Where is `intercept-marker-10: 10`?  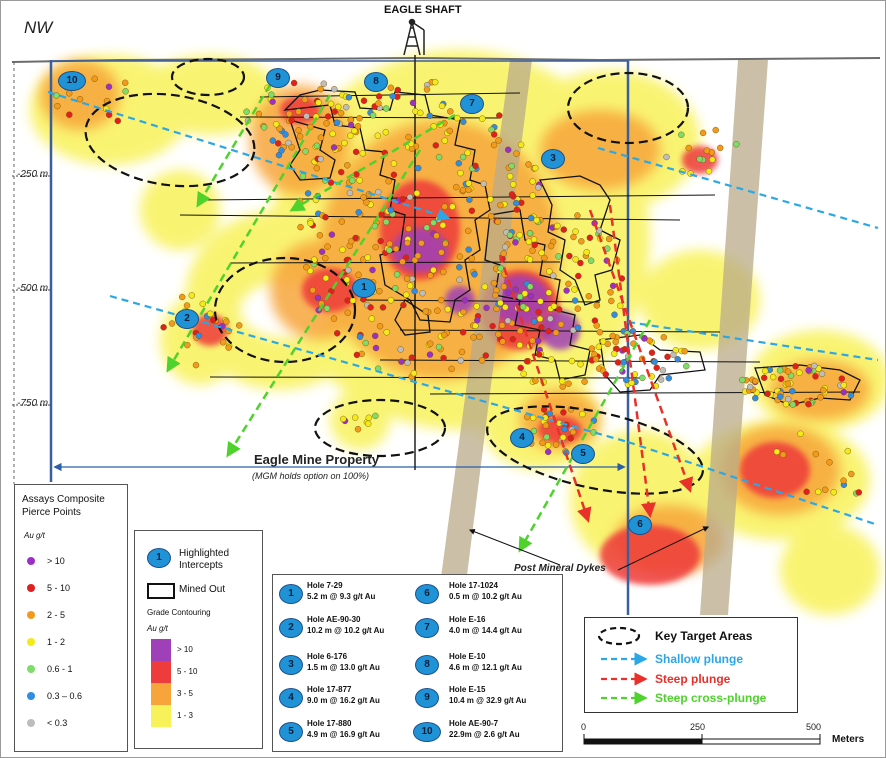 intercept-marker-10: 10 is located at coordinates (72, 81).